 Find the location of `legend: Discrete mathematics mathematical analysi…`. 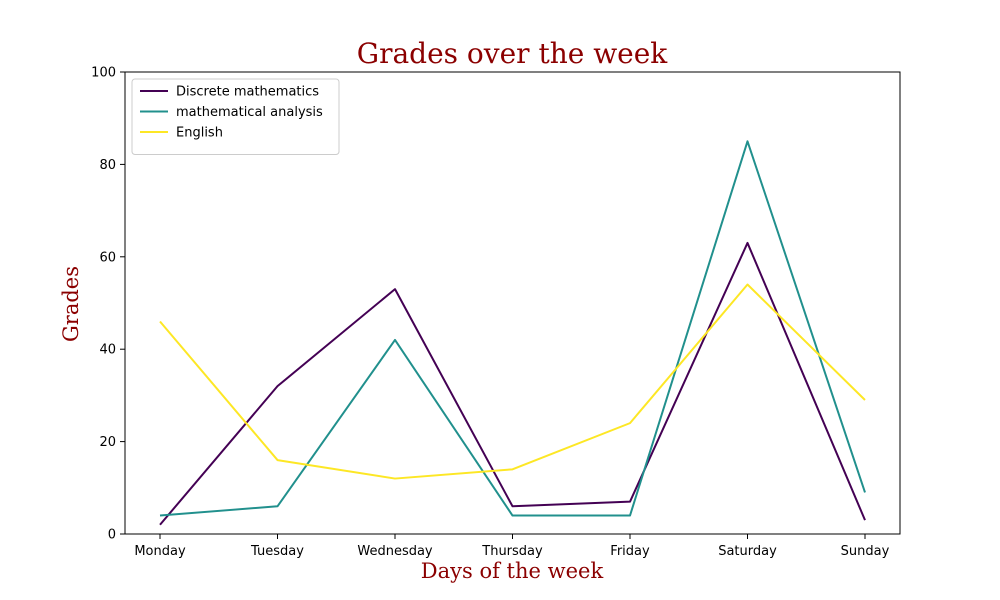

legend: Discrete mathematics mathematical analysi… is located at coordinates (235, 116).